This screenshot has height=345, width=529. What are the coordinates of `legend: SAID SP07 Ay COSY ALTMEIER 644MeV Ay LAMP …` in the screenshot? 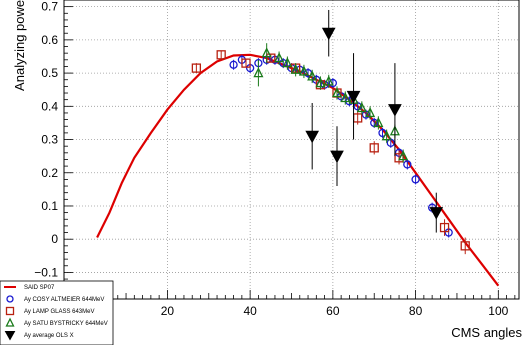 It's located at (57, 312).